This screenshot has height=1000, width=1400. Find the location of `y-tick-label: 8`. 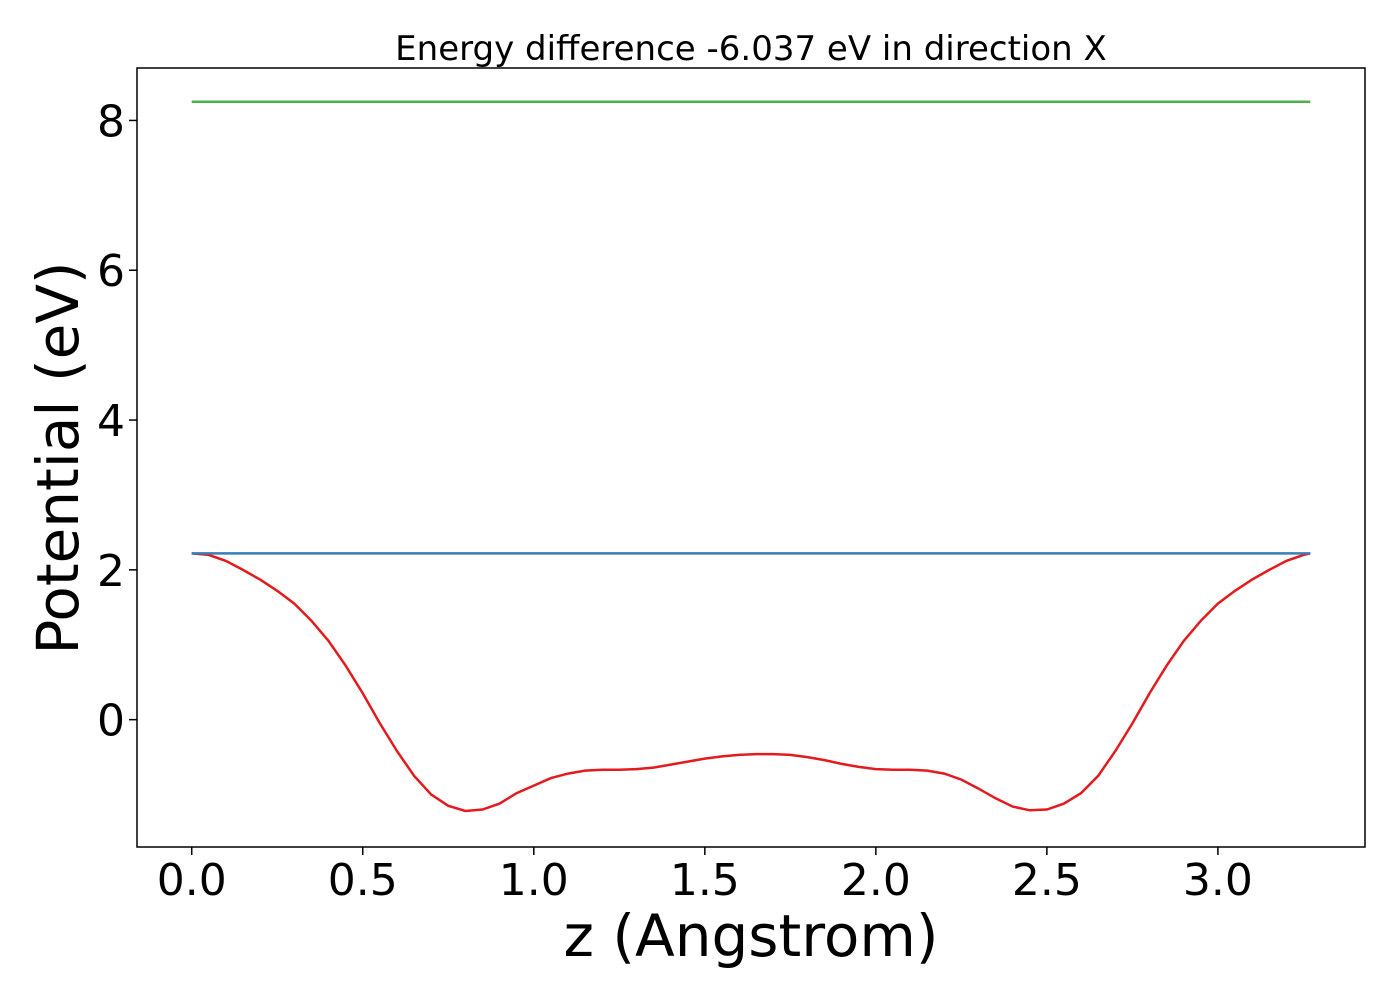

y-tick-label: 8 is located at coordinates (111, 121).